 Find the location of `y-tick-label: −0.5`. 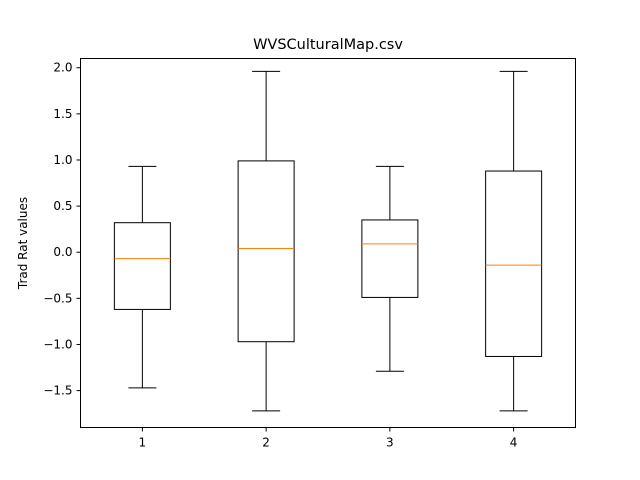

y-tick-label: −0.5 is located at coordinates (57, 298).